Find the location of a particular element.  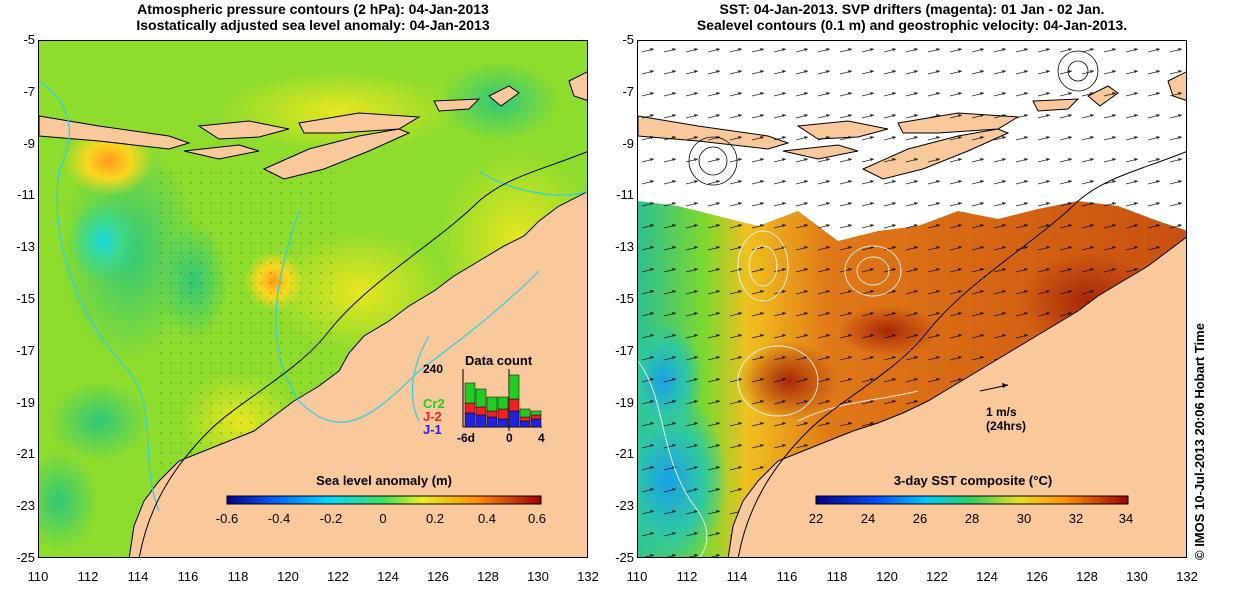

sla-colorbar-tick: 0.6 is located at coordinates (537, 518).